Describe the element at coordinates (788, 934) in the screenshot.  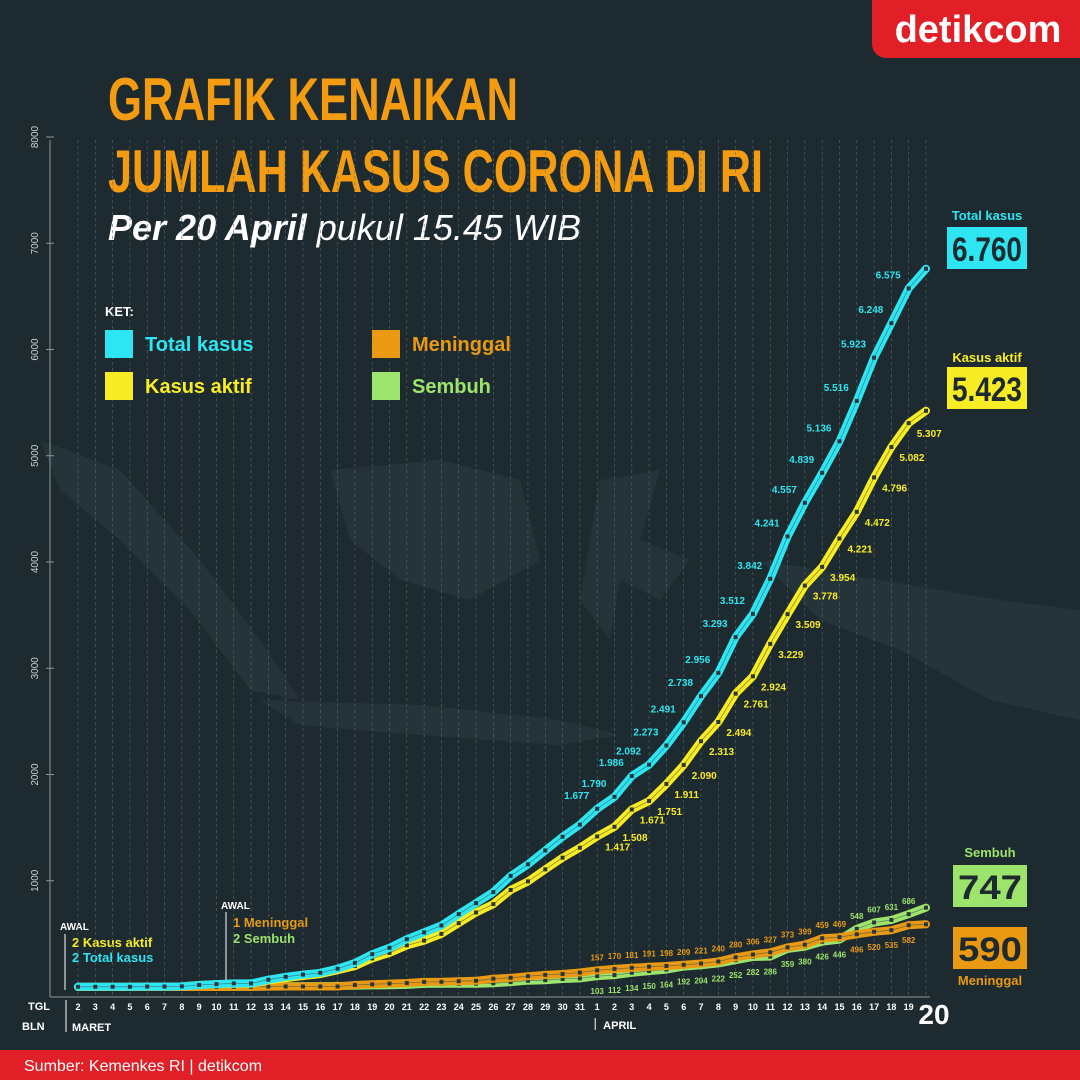
I see `value-label: 373` at that location.